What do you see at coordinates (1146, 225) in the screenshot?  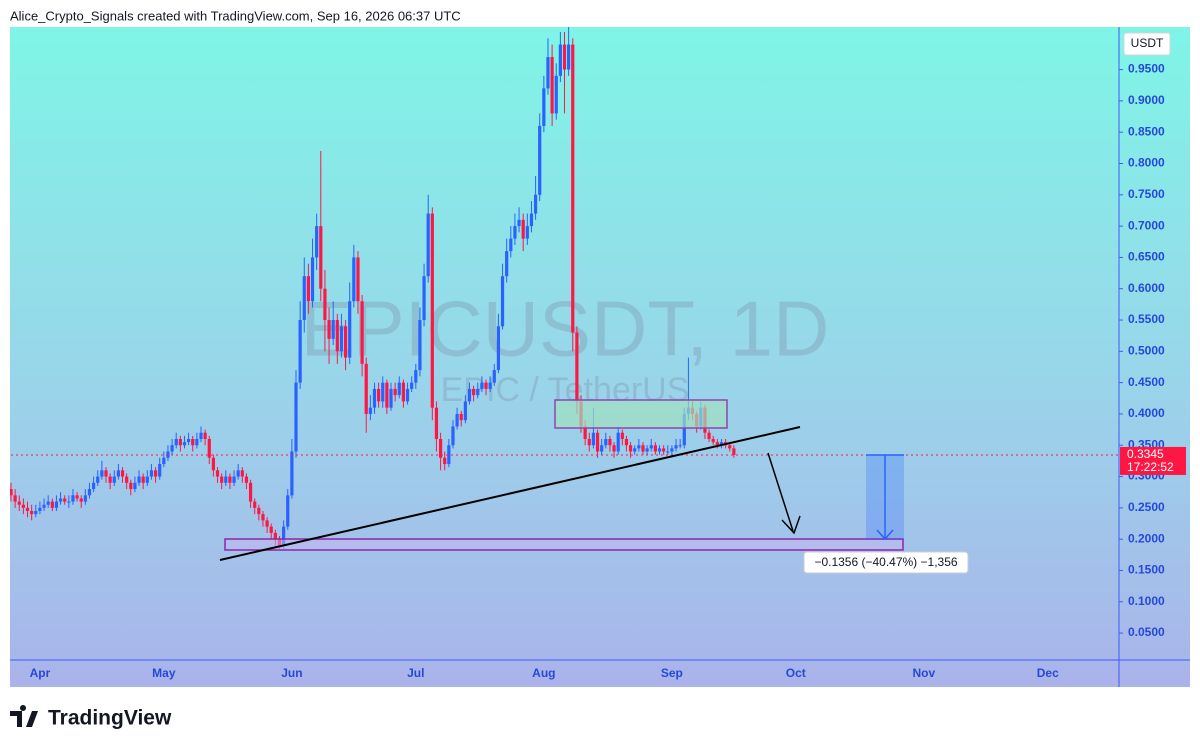 I see `y-tick-label: 0.7000` at bounding box center [1146, 225].